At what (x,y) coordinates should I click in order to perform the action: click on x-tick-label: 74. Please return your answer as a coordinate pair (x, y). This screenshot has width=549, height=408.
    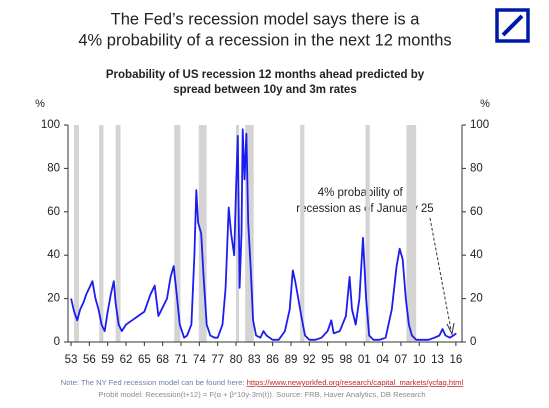
    Looking at the image, I should click on (199, 360).